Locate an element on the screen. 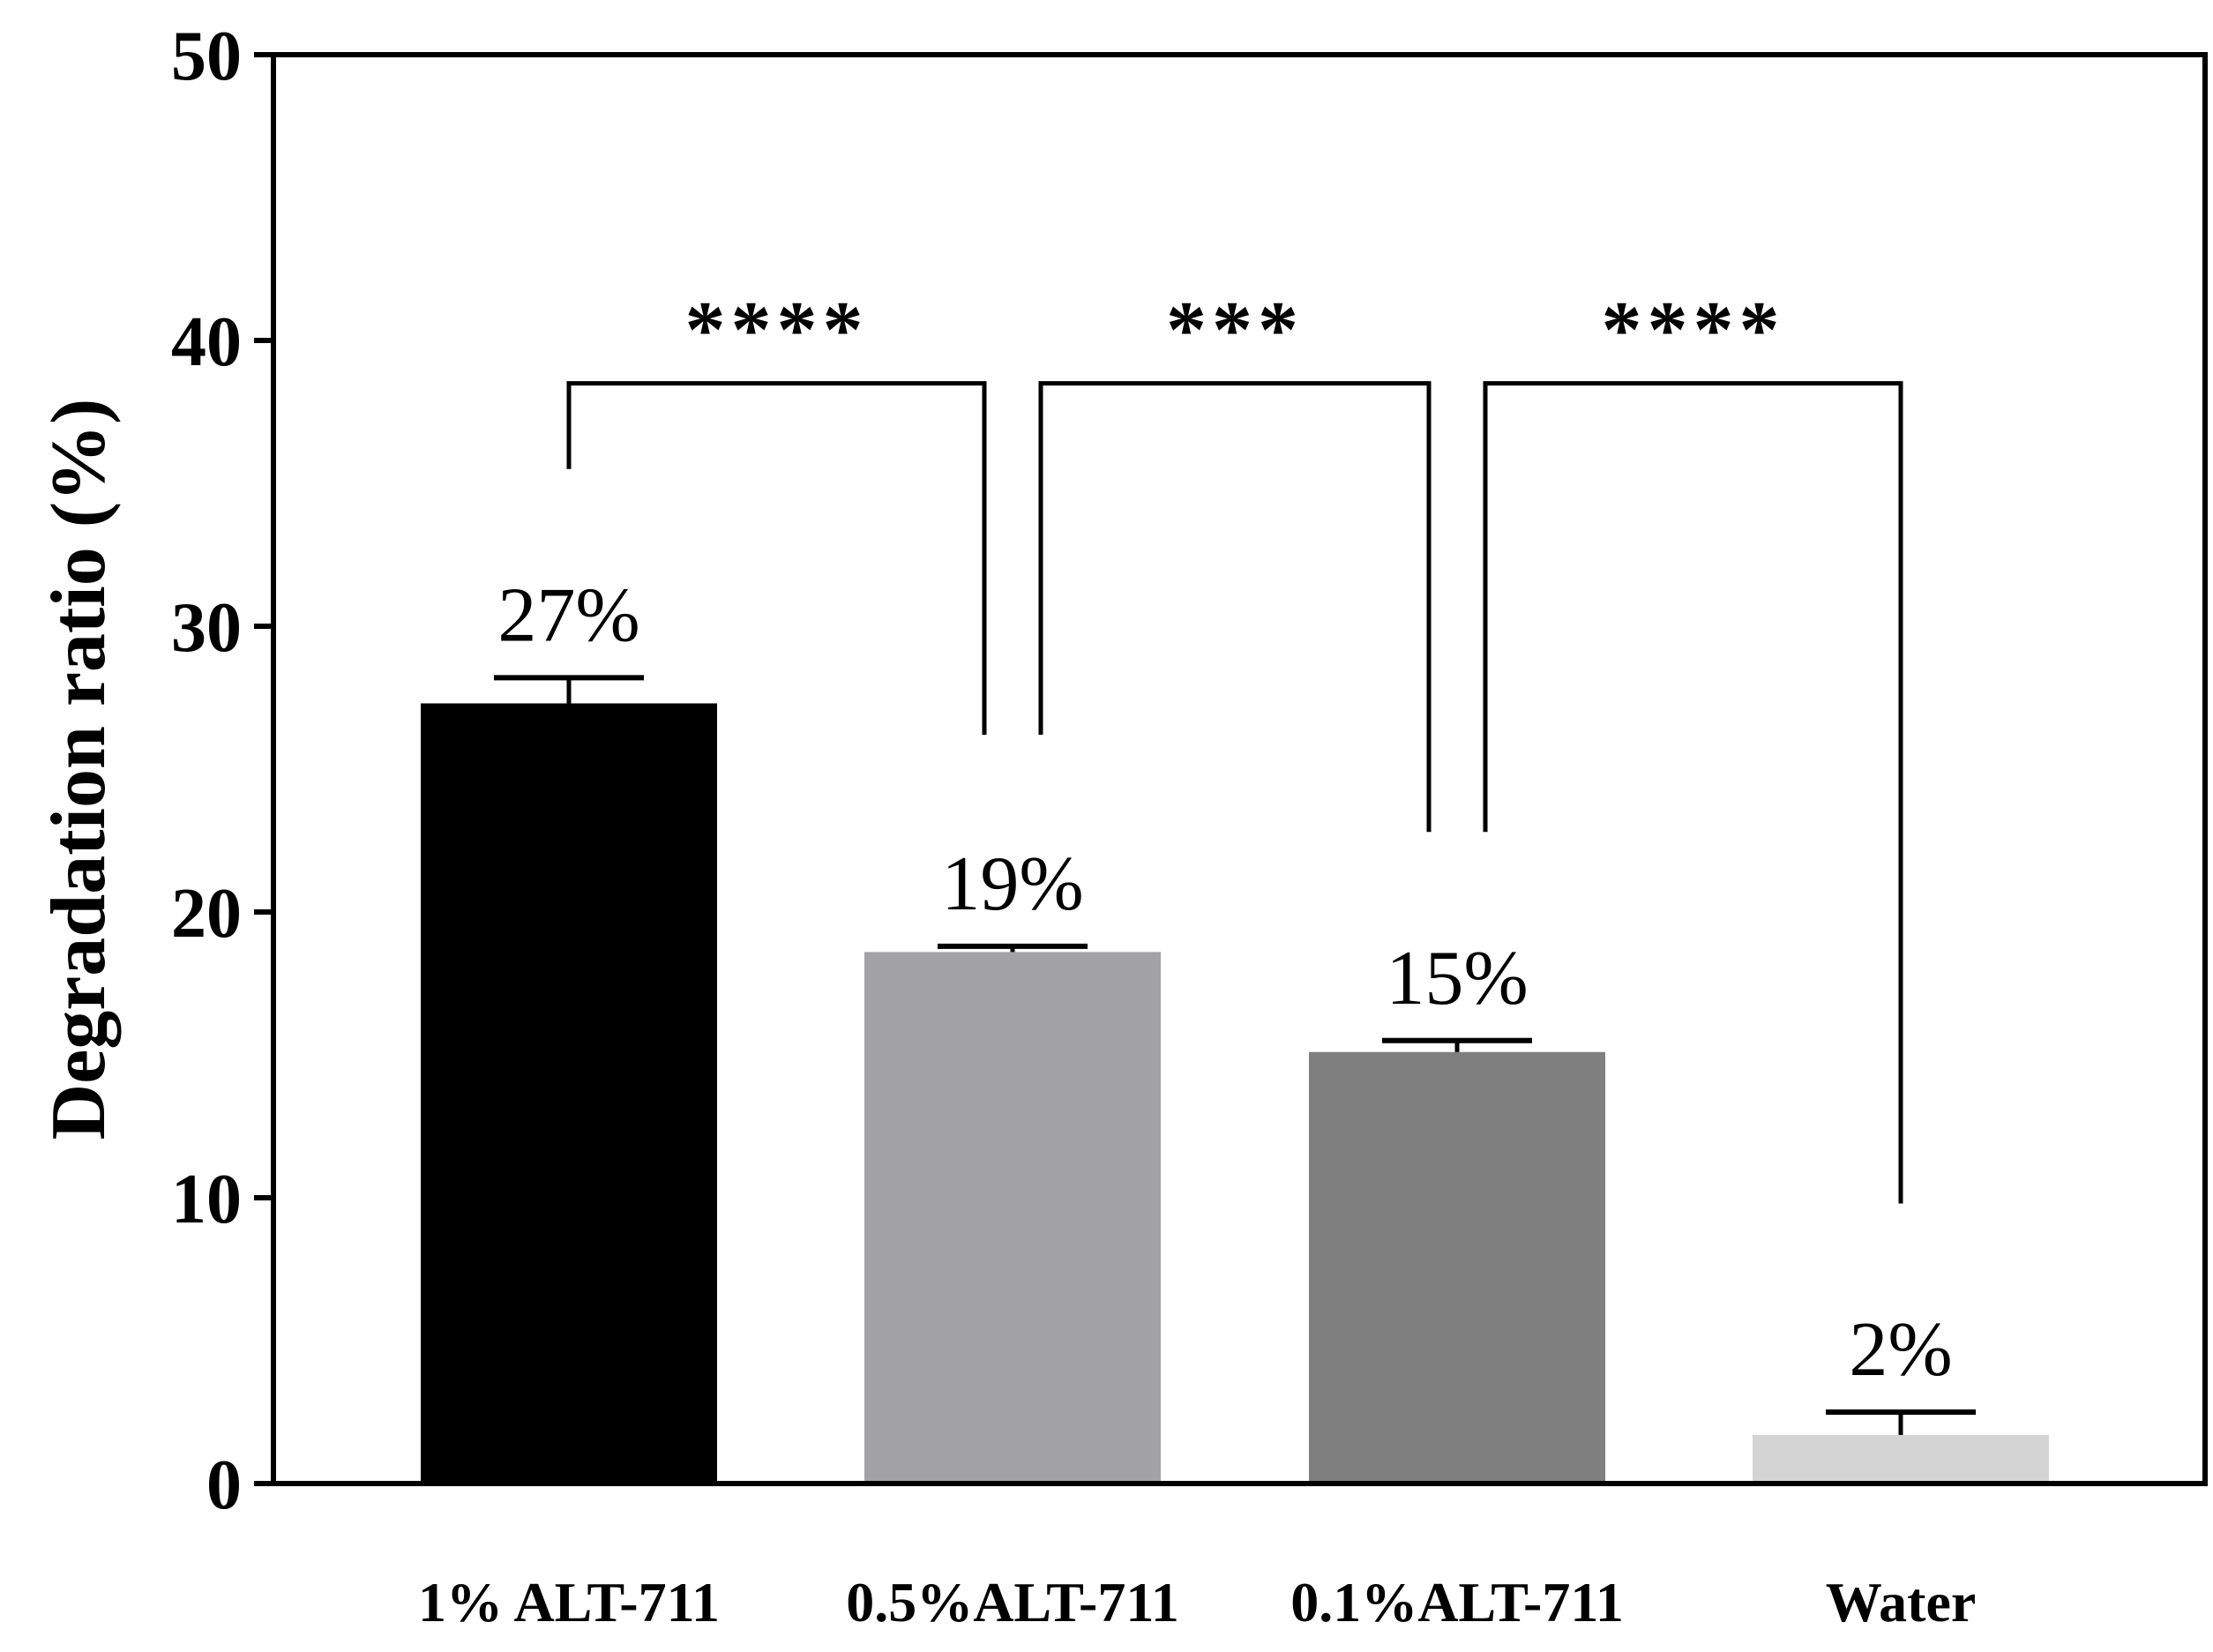 The width and height of the screenshot is (2213, 1652). y-tick-label-0: 0 is located at coordinates (224, 1485).